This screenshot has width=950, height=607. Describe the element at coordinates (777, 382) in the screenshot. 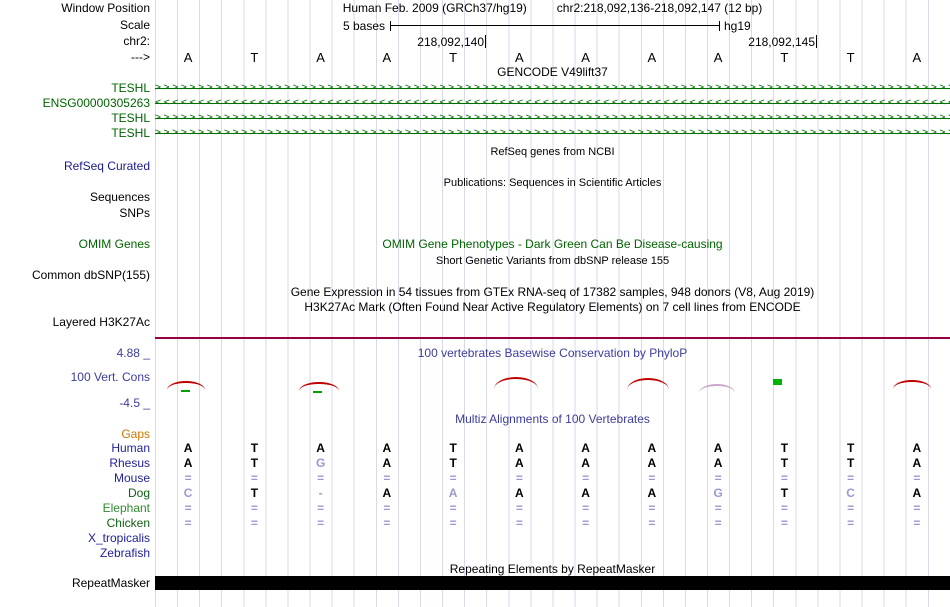

I see `phylop-positive-bar` at that location.